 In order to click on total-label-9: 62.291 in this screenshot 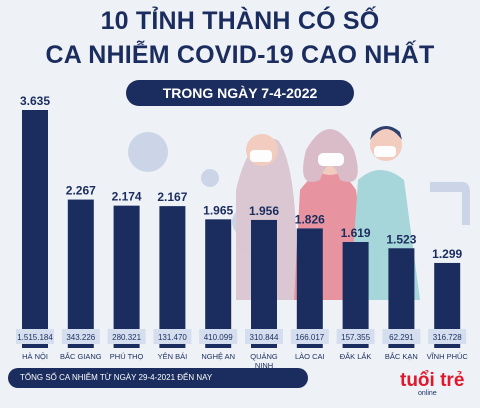, I will do `click(401, 337)`.